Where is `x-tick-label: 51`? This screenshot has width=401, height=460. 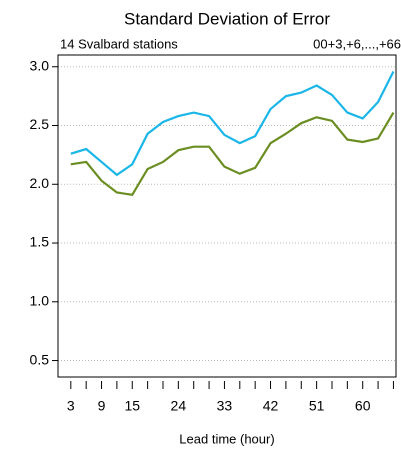
x-tick-label: 51 is located at coordinates (317, 406).